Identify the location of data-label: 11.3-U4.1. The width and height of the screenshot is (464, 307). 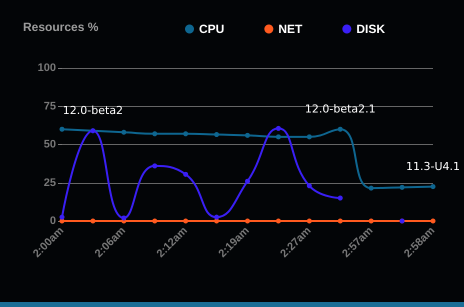
(433, 167).